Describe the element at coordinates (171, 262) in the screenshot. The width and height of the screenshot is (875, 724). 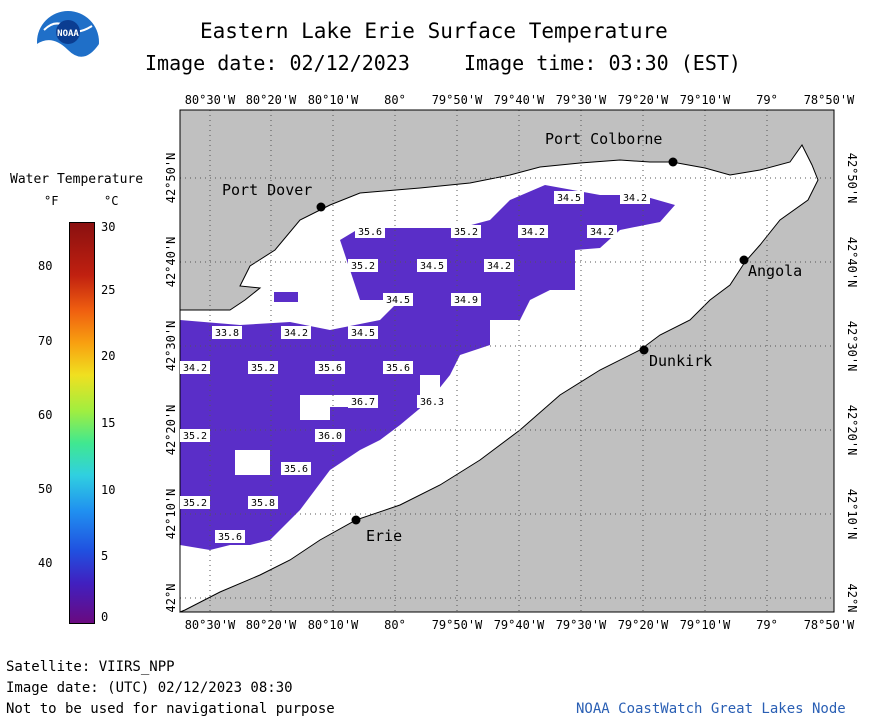
I see `lat-left-1: 42°40'N` at that location.